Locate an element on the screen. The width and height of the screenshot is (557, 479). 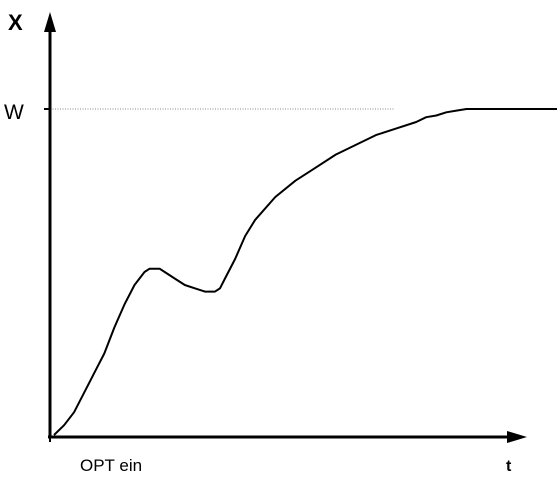
y-axis-label: X is located at coordinates (15, 22).